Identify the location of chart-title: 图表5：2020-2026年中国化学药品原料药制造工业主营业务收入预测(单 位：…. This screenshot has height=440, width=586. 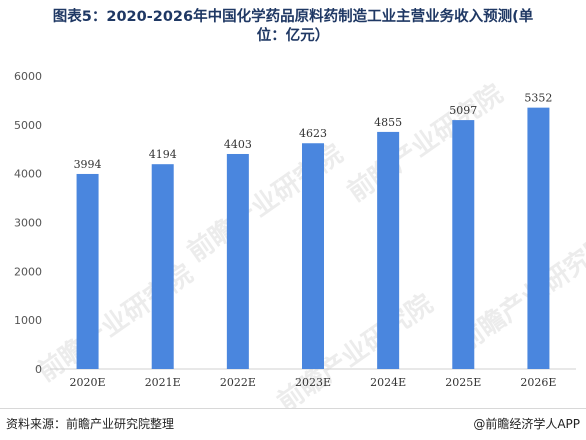
(293, 27).